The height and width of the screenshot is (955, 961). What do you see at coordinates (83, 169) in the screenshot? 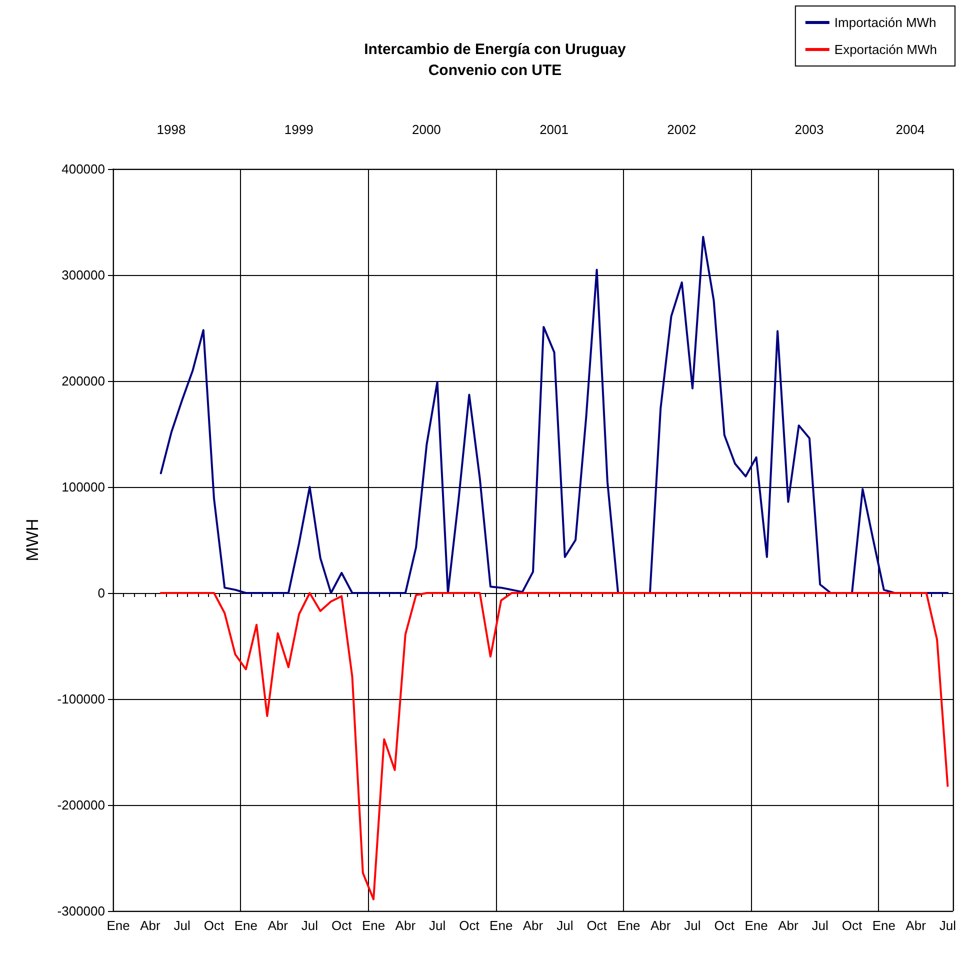
I see `y-tick-label: 400000` at bounding box center [83, 169].